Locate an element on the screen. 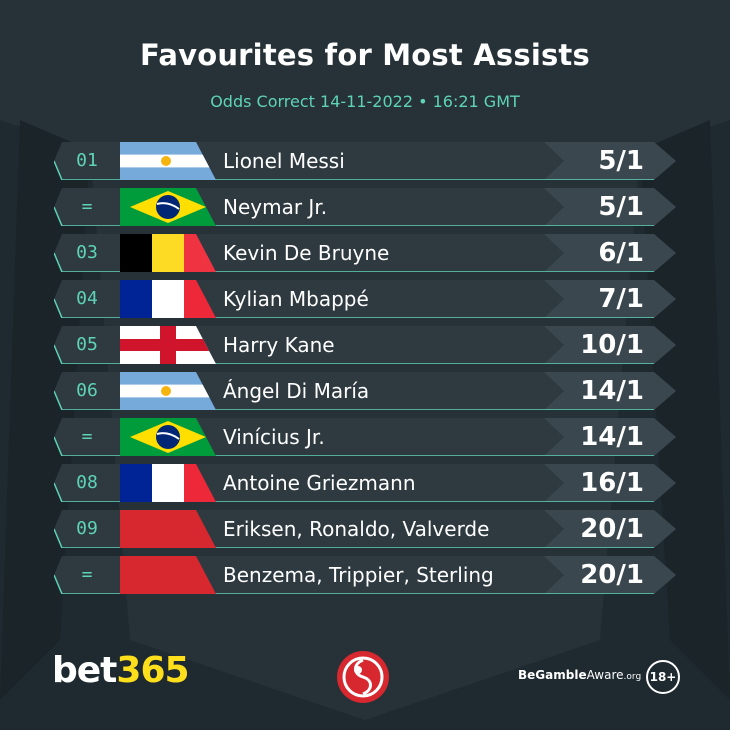 Image resolution: width=730 pixels, height=730 pixels. player-name: Harry Kane is located at coordinates (279, 345).